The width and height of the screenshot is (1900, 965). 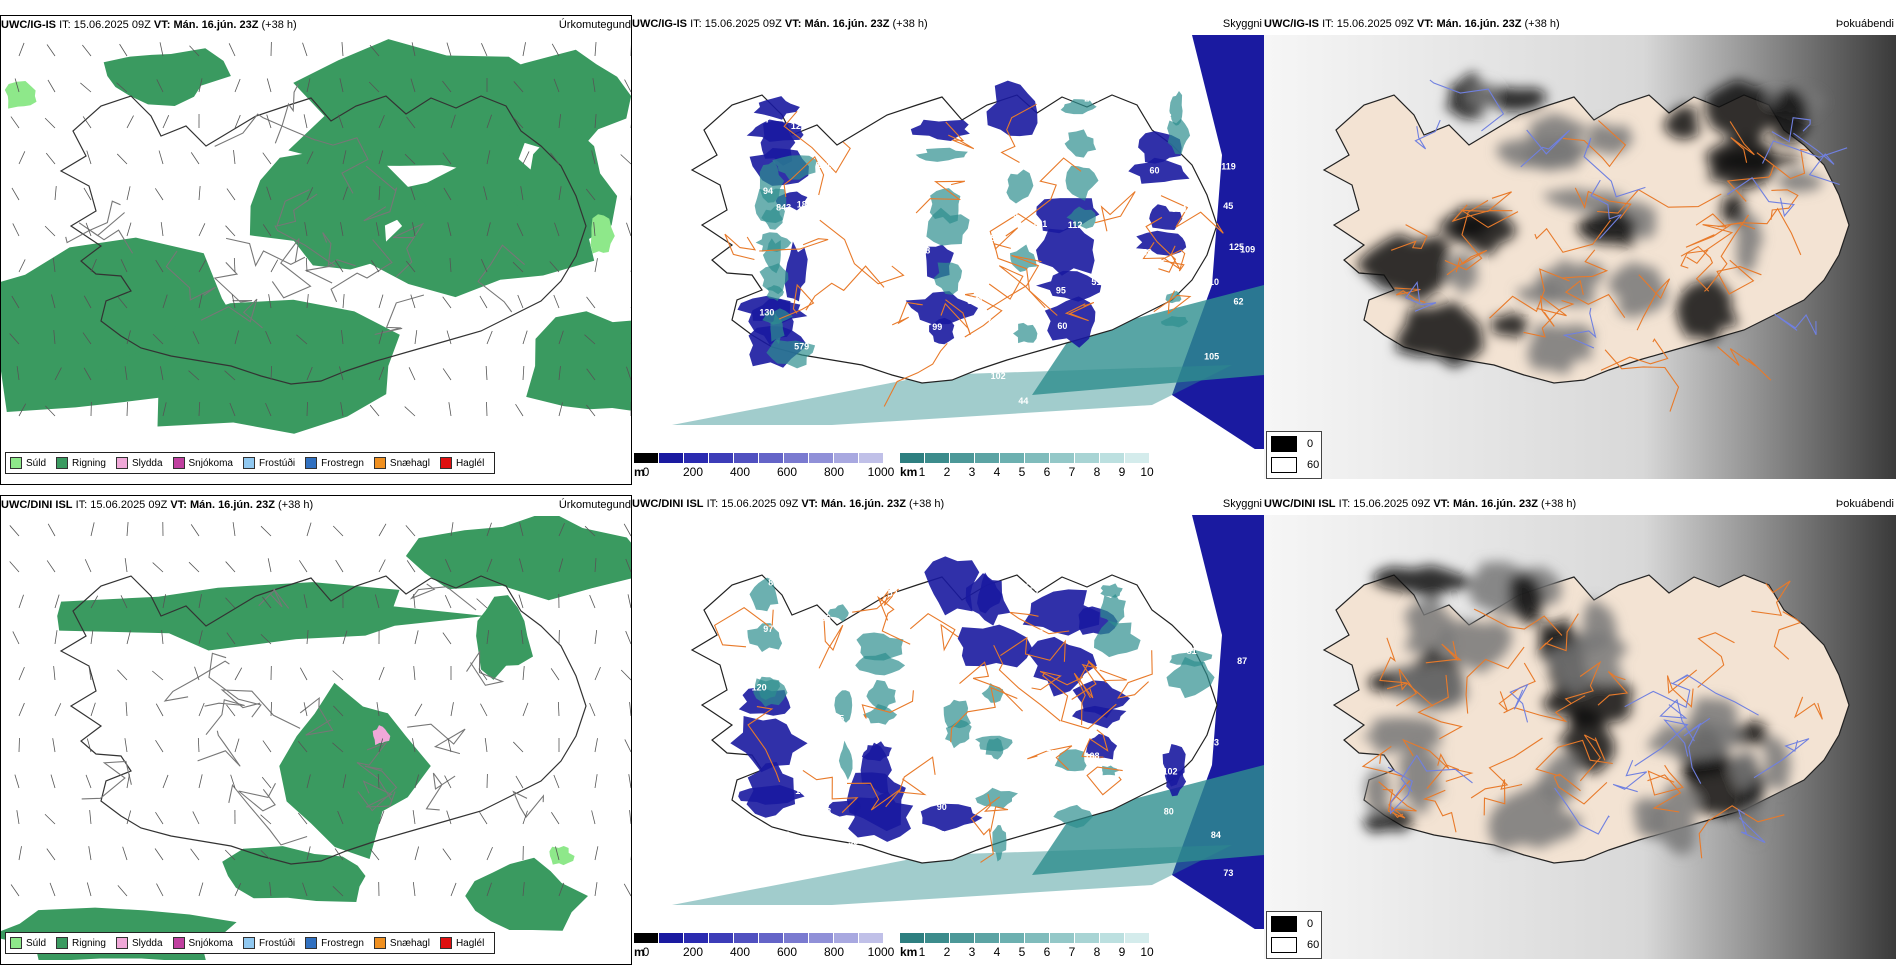 What do you see at coordinates (1048, 718) in the screenshot?
I see `cloud-base-label: 96` at bounding box center [1048, 718].